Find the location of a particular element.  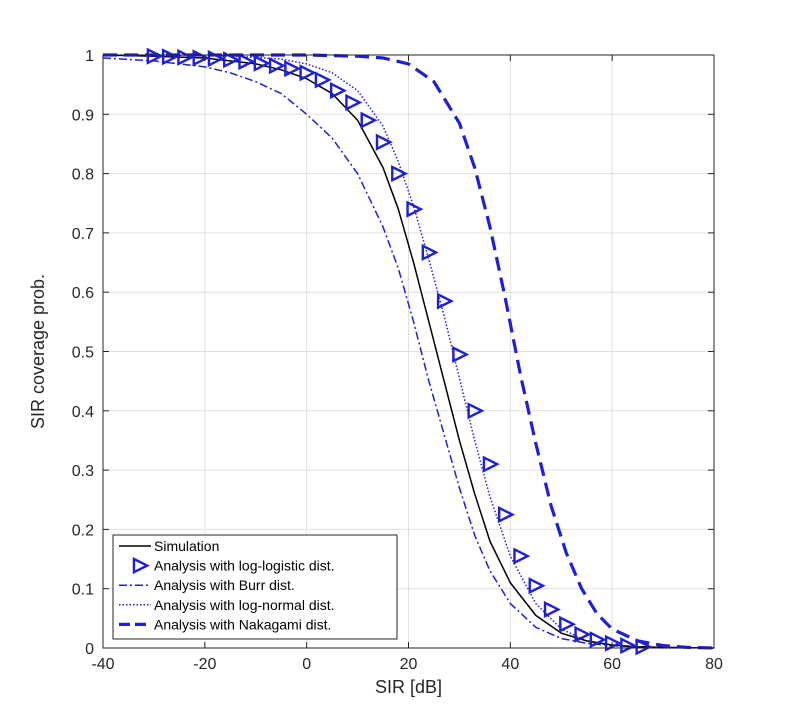

legend-box is located at coordinates (255, 587).